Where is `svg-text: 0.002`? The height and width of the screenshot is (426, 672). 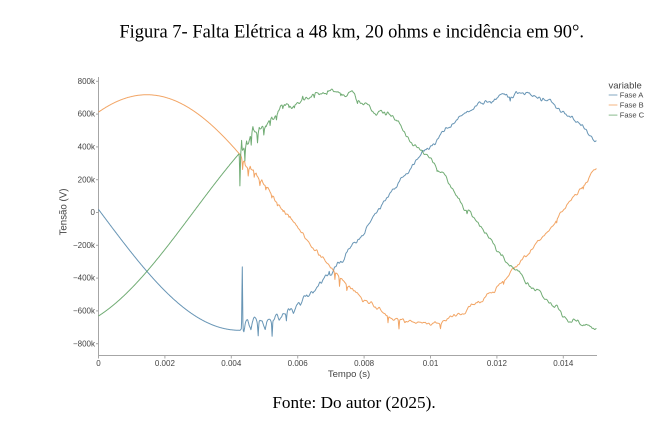 svg-text: 0.002 is located at coordinates (165, 363).